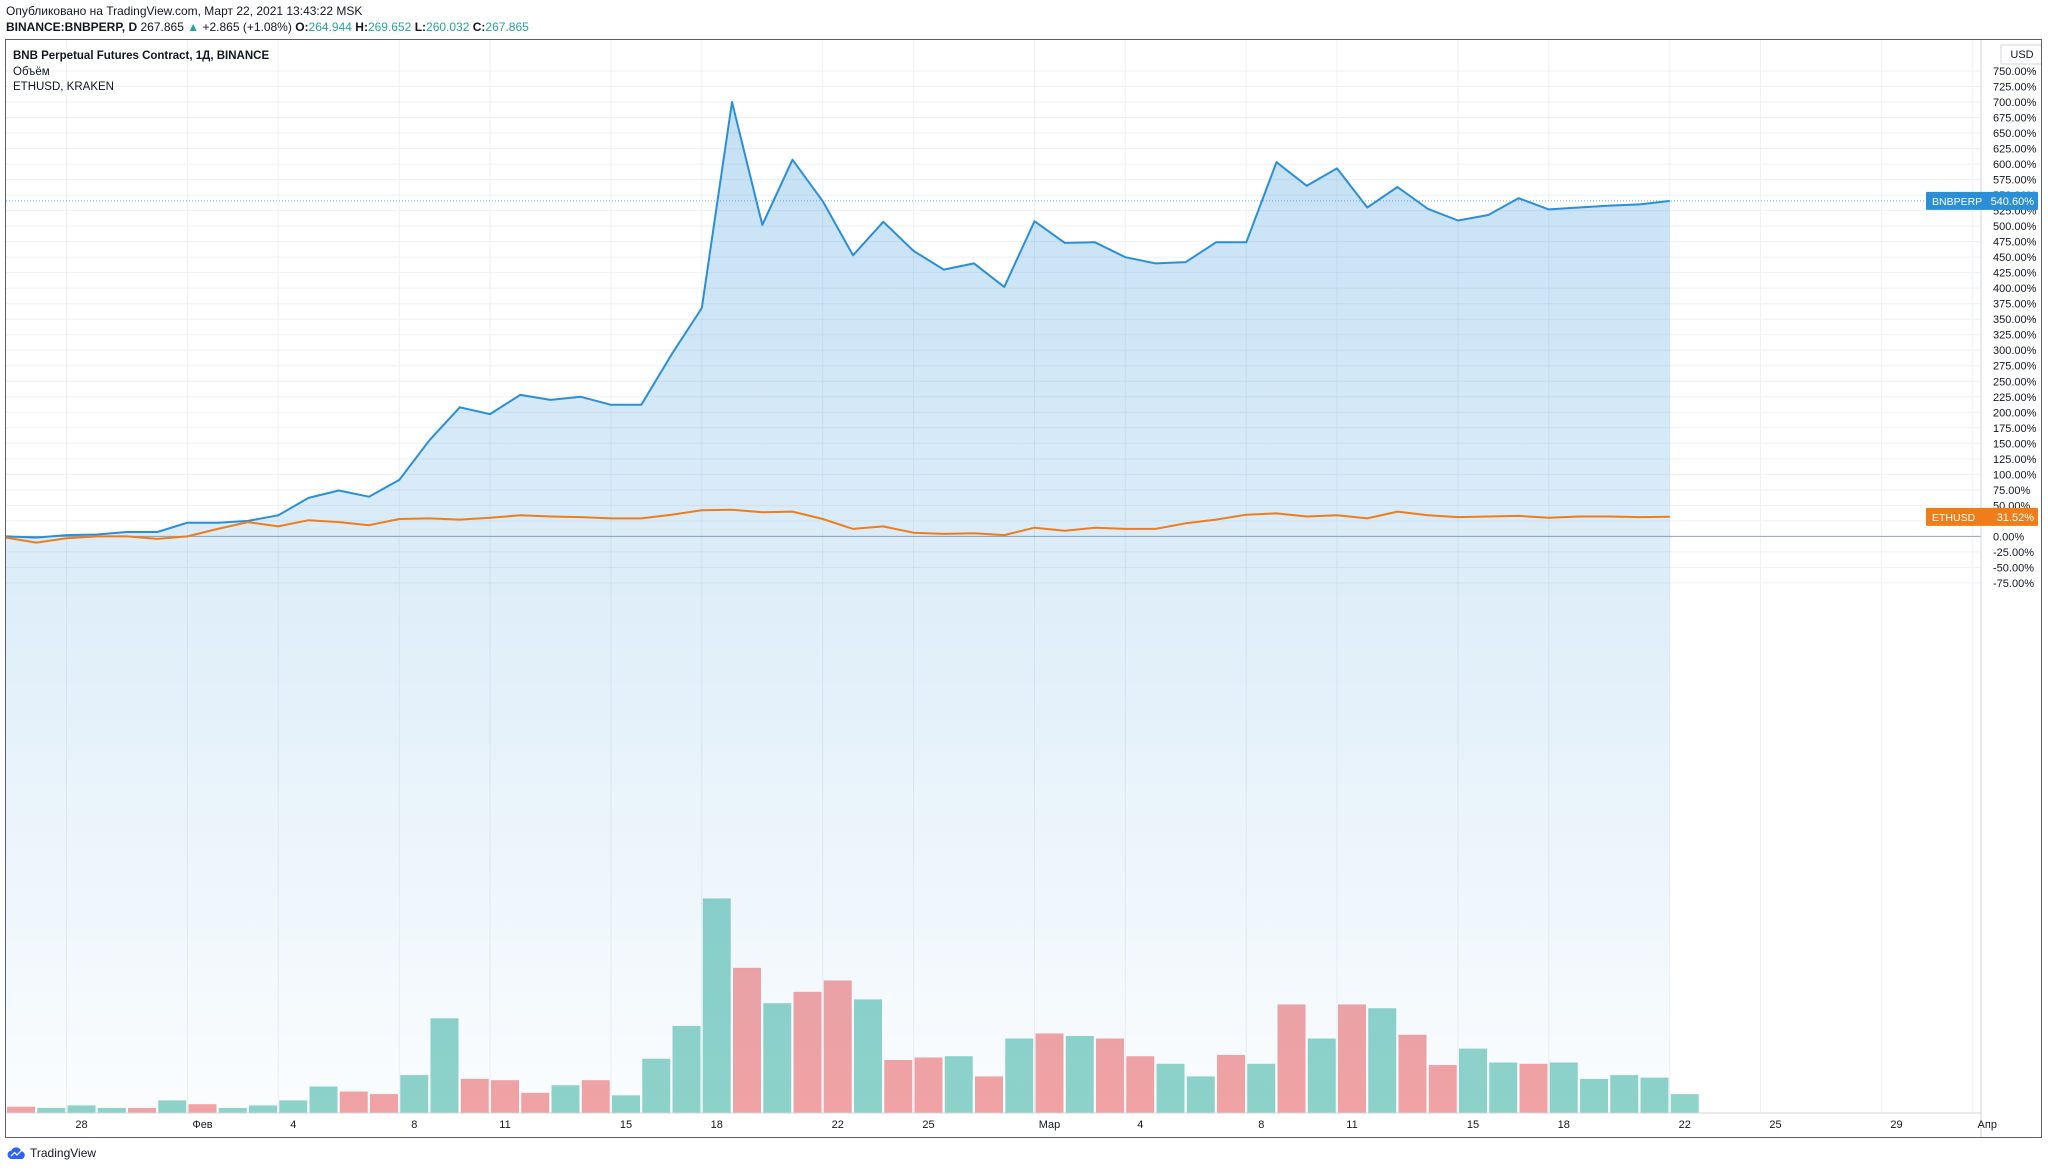 This screenshot has width=2048, height=1171. I want to click on high-value: 269.652, so click(389, 27).